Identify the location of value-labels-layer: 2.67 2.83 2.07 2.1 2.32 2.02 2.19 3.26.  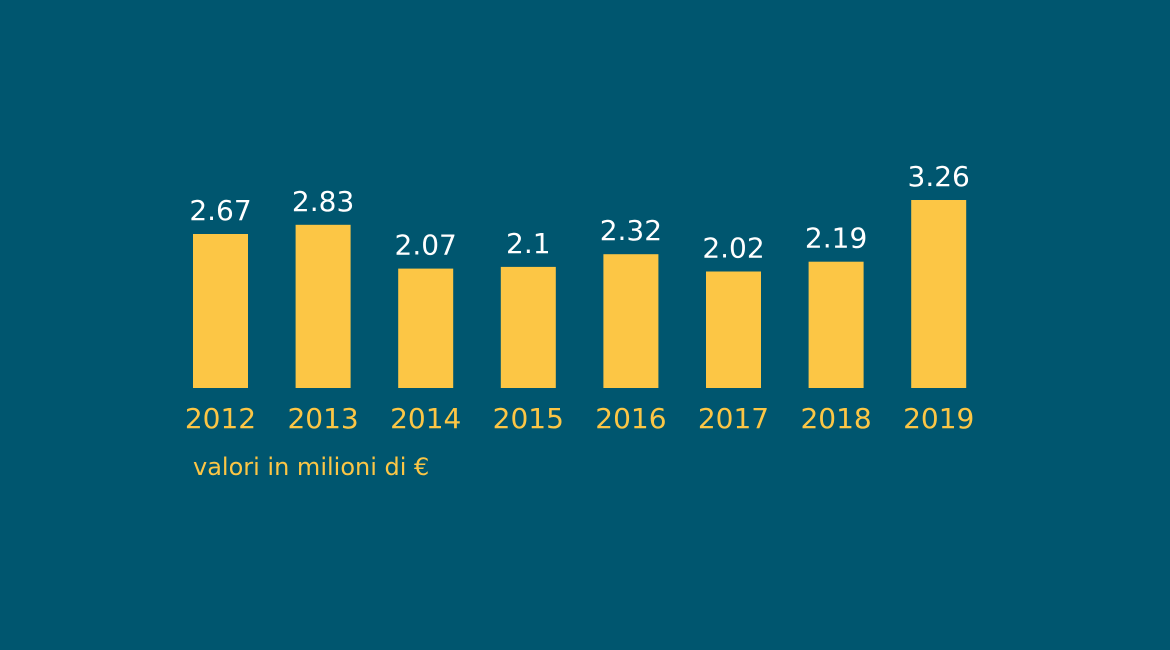
(579, 212).